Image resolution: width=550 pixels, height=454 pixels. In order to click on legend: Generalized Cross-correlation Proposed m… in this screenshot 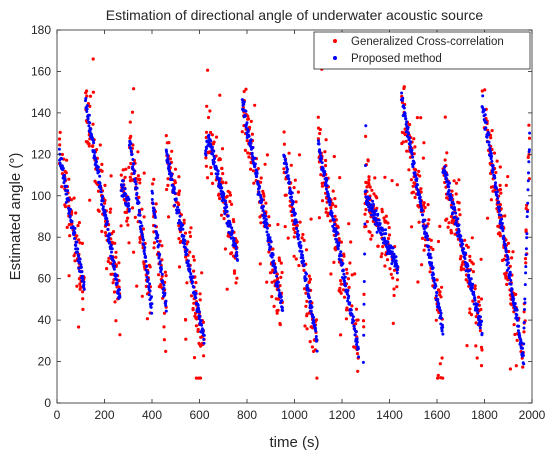, I will do `click(422, 50)`.